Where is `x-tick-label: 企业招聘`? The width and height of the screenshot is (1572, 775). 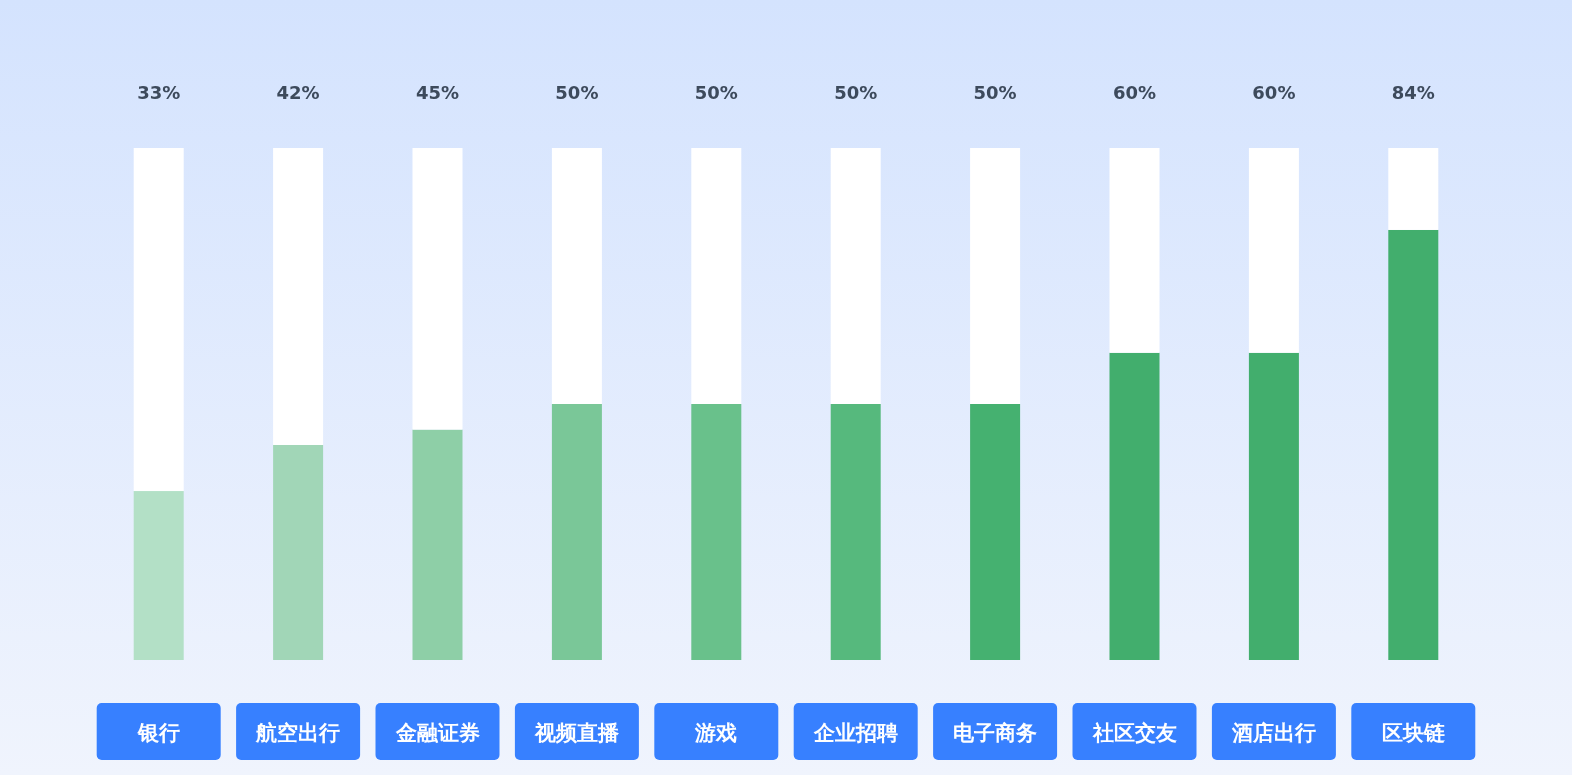
x-tick-label: 企业招聘 is located at coordinates (855, 733).